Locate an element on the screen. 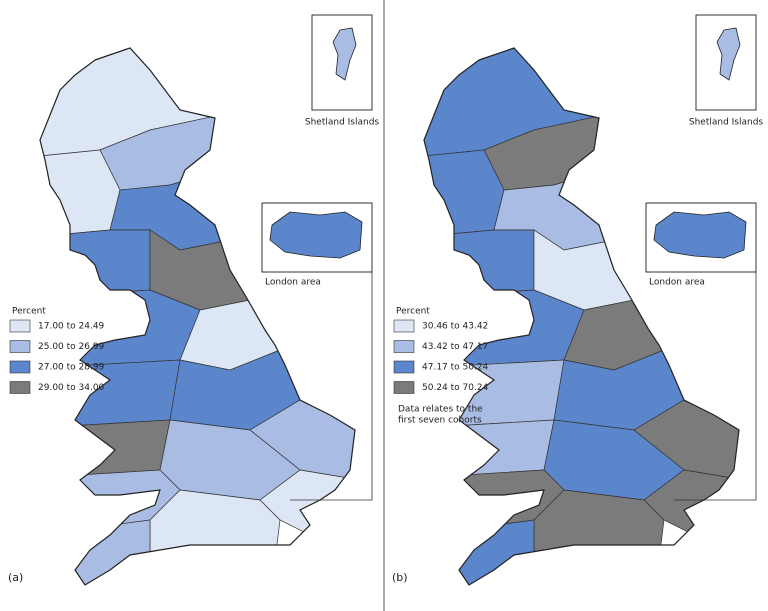 This screenshot has width=768, height=611. legend-label: 30.46 to 43.42 is located at coordinates (455, 327).